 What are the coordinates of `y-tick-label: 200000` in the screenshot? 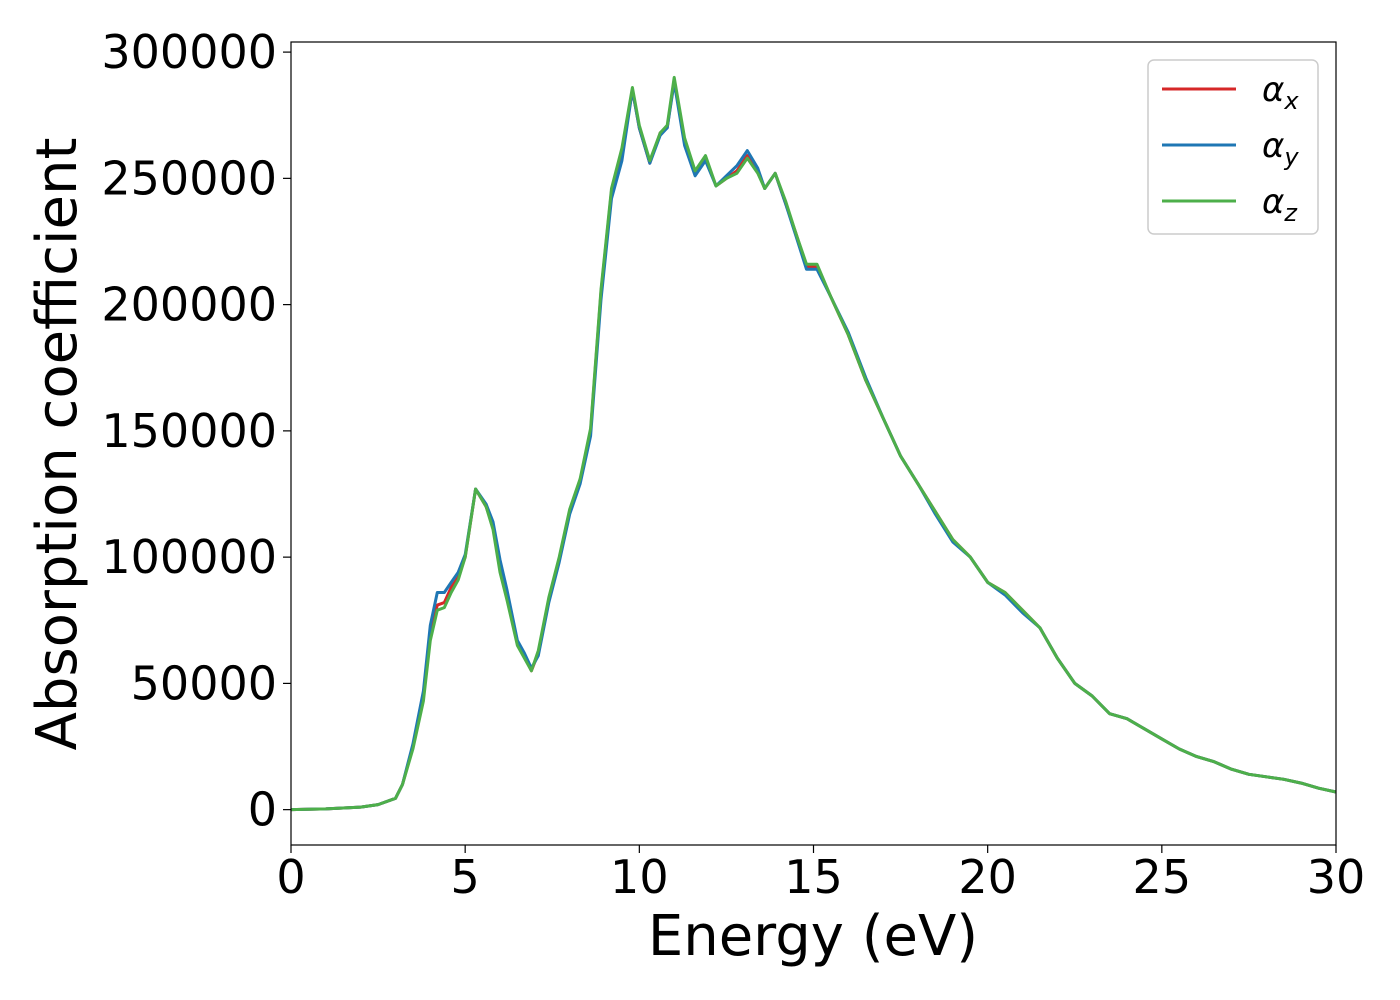 It's located at (189, 305).